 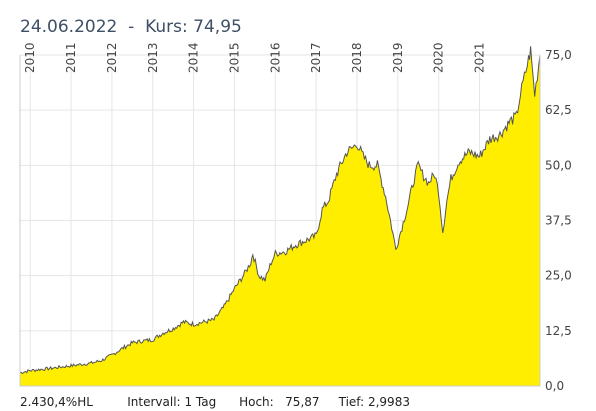 What do you see at coordinates (69, 27) in the screenshot?
I see `header-date: 24.06.2022` at bounding box center [69, 27].